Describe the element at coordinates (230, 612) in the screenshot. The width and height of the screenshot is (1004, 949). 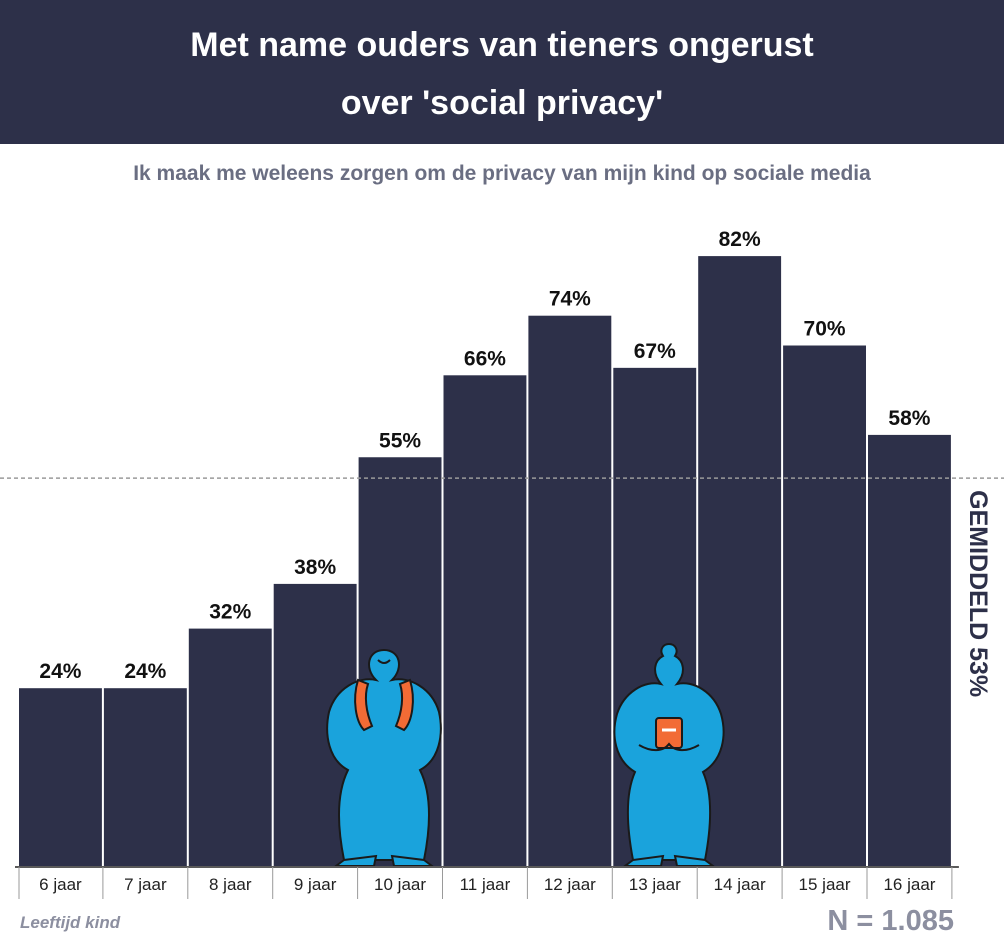
I see `data-label: 32%` at that location.